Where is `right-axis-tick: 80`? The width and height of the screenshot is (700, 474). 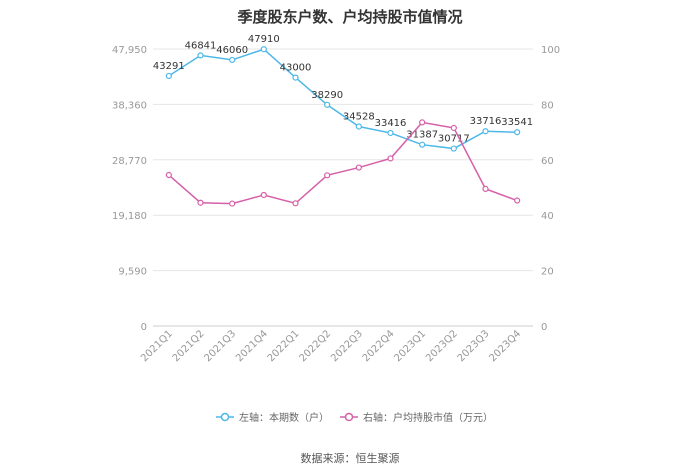 right-axis-tick: 80 is located at coordinates (547, 105).